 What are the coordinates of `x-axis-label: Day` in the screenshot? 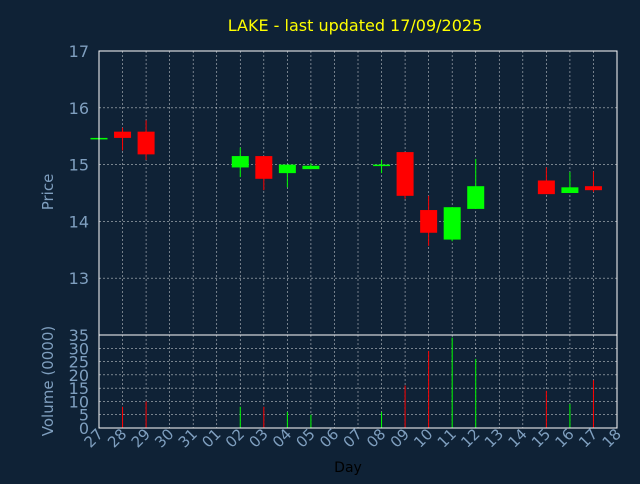 It's located at (348, 468).